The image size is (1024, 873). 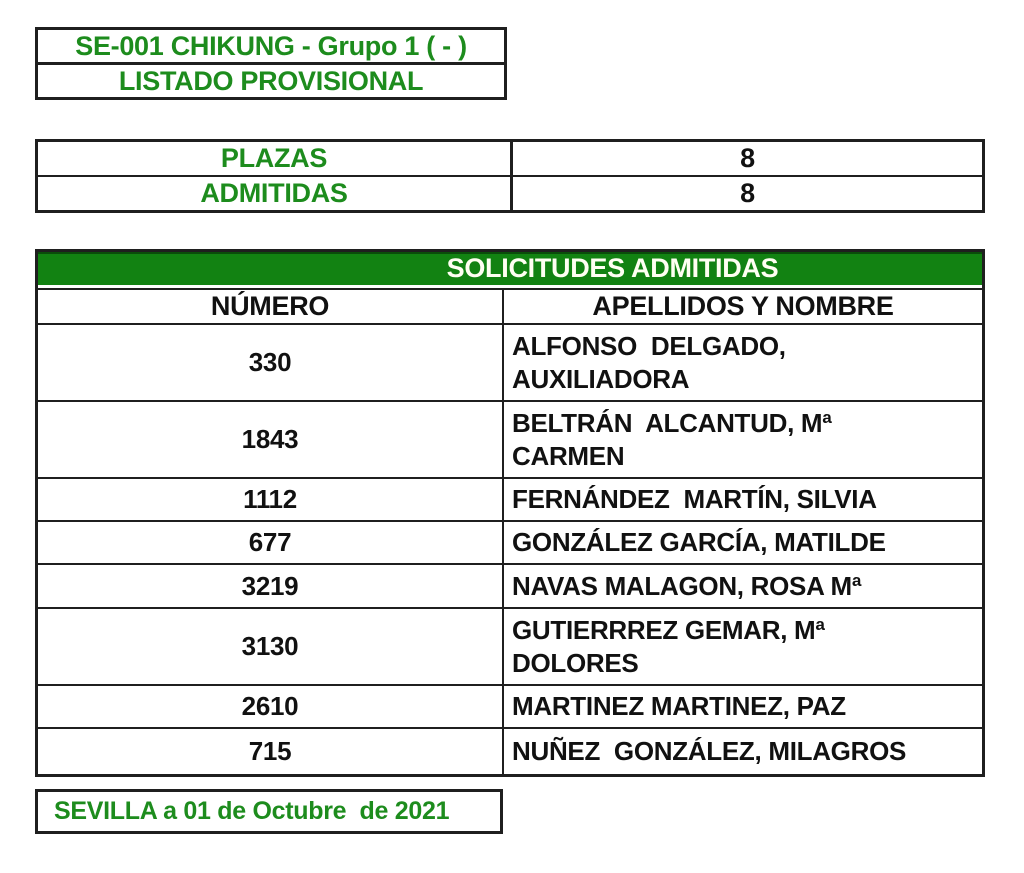 What do you see at coordinates (510, 306) in the screenshot?
I see `admitted-table-header-row: NÚMERO APELLIDOS Y NOMBRE` at bounding box center [510, 306].